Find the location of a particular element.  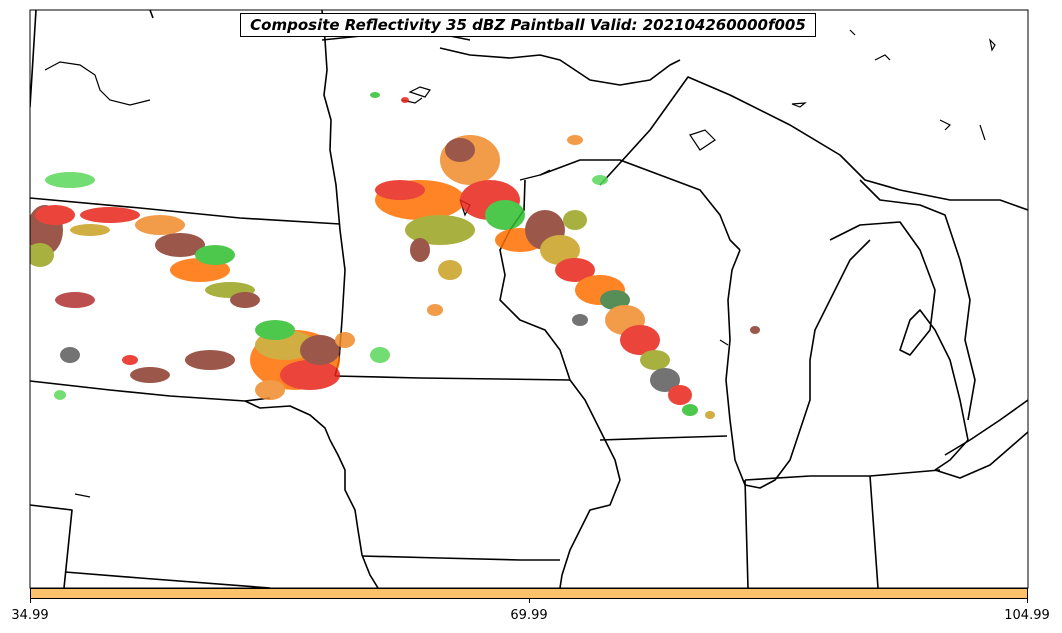

colorbar-tick-mid: 69.99 is located at coordinates (529, 615).